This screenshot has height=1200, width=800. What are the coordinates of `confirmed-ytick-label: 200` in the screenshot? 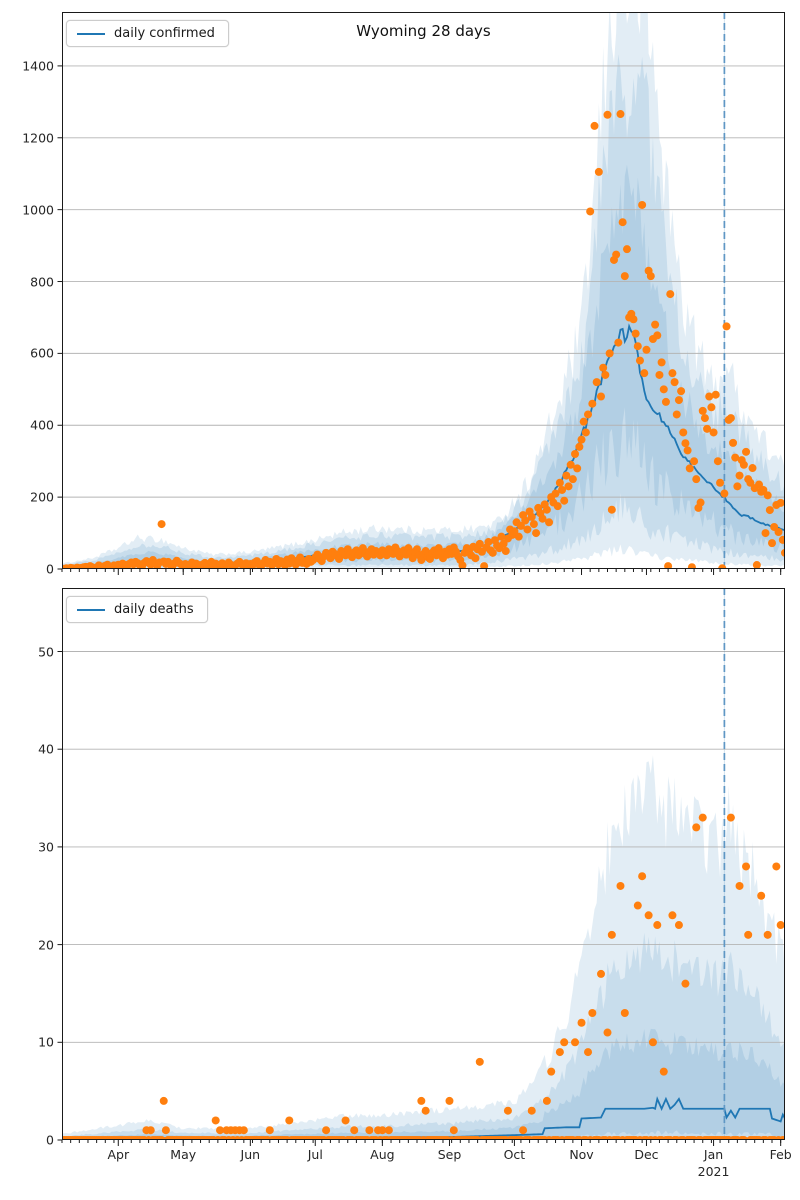 It's located at (42, 497).